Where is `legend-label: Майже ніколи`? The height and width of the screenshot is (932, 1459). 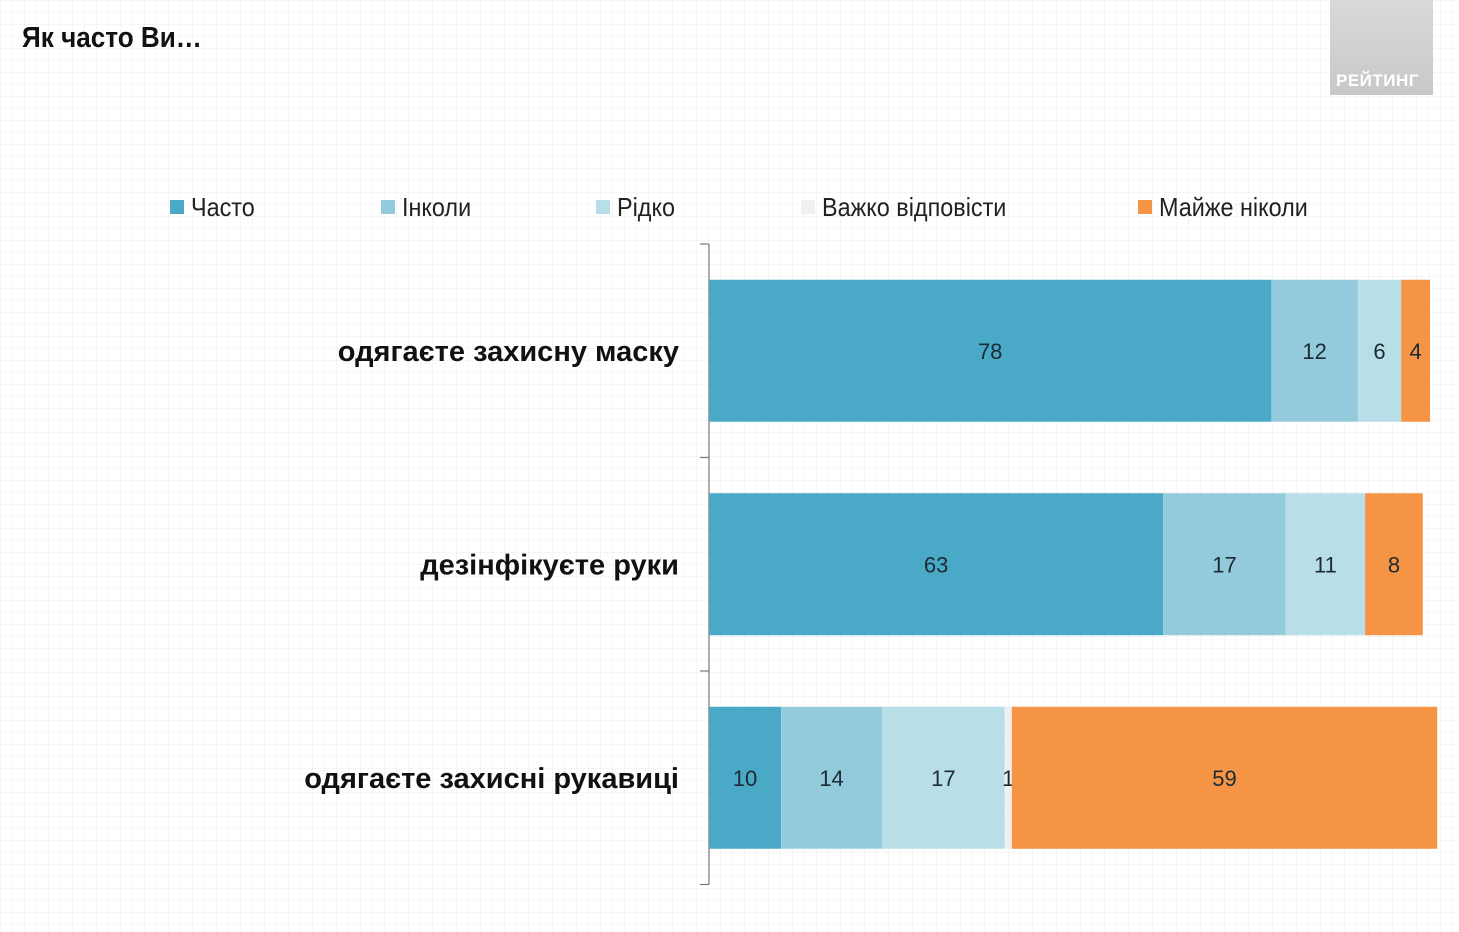
legend-label: Майже ніколи is located at coordinates (1233, 206).